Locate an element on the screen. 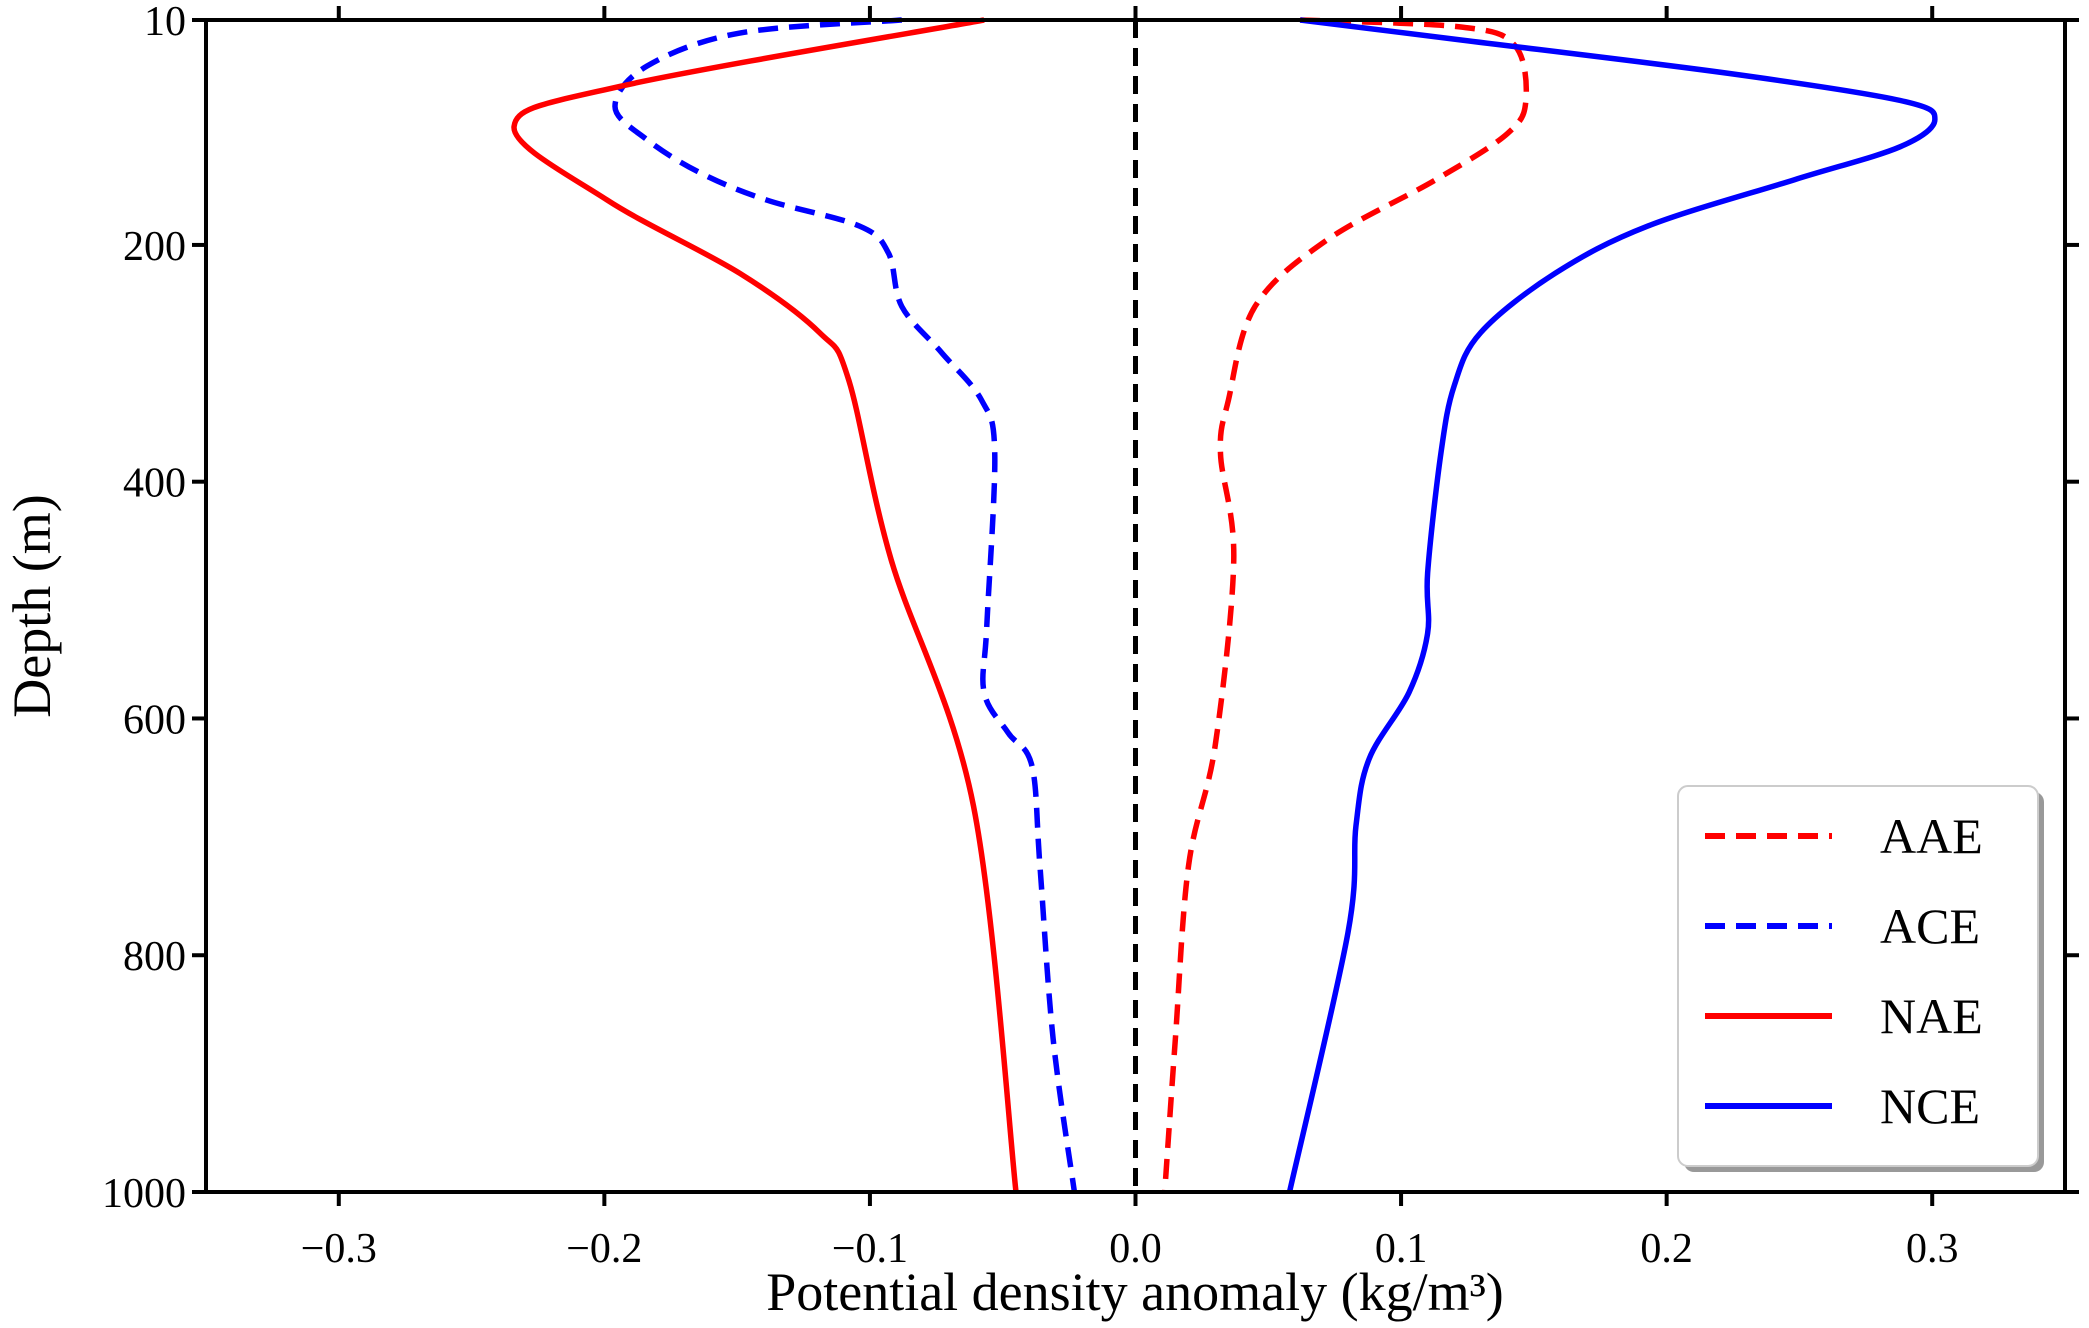 Image resolution: width=2089 pixels, height=1328 pixels. legend: AAE ACE NAE NCE is located at coordinates (1860, 978).